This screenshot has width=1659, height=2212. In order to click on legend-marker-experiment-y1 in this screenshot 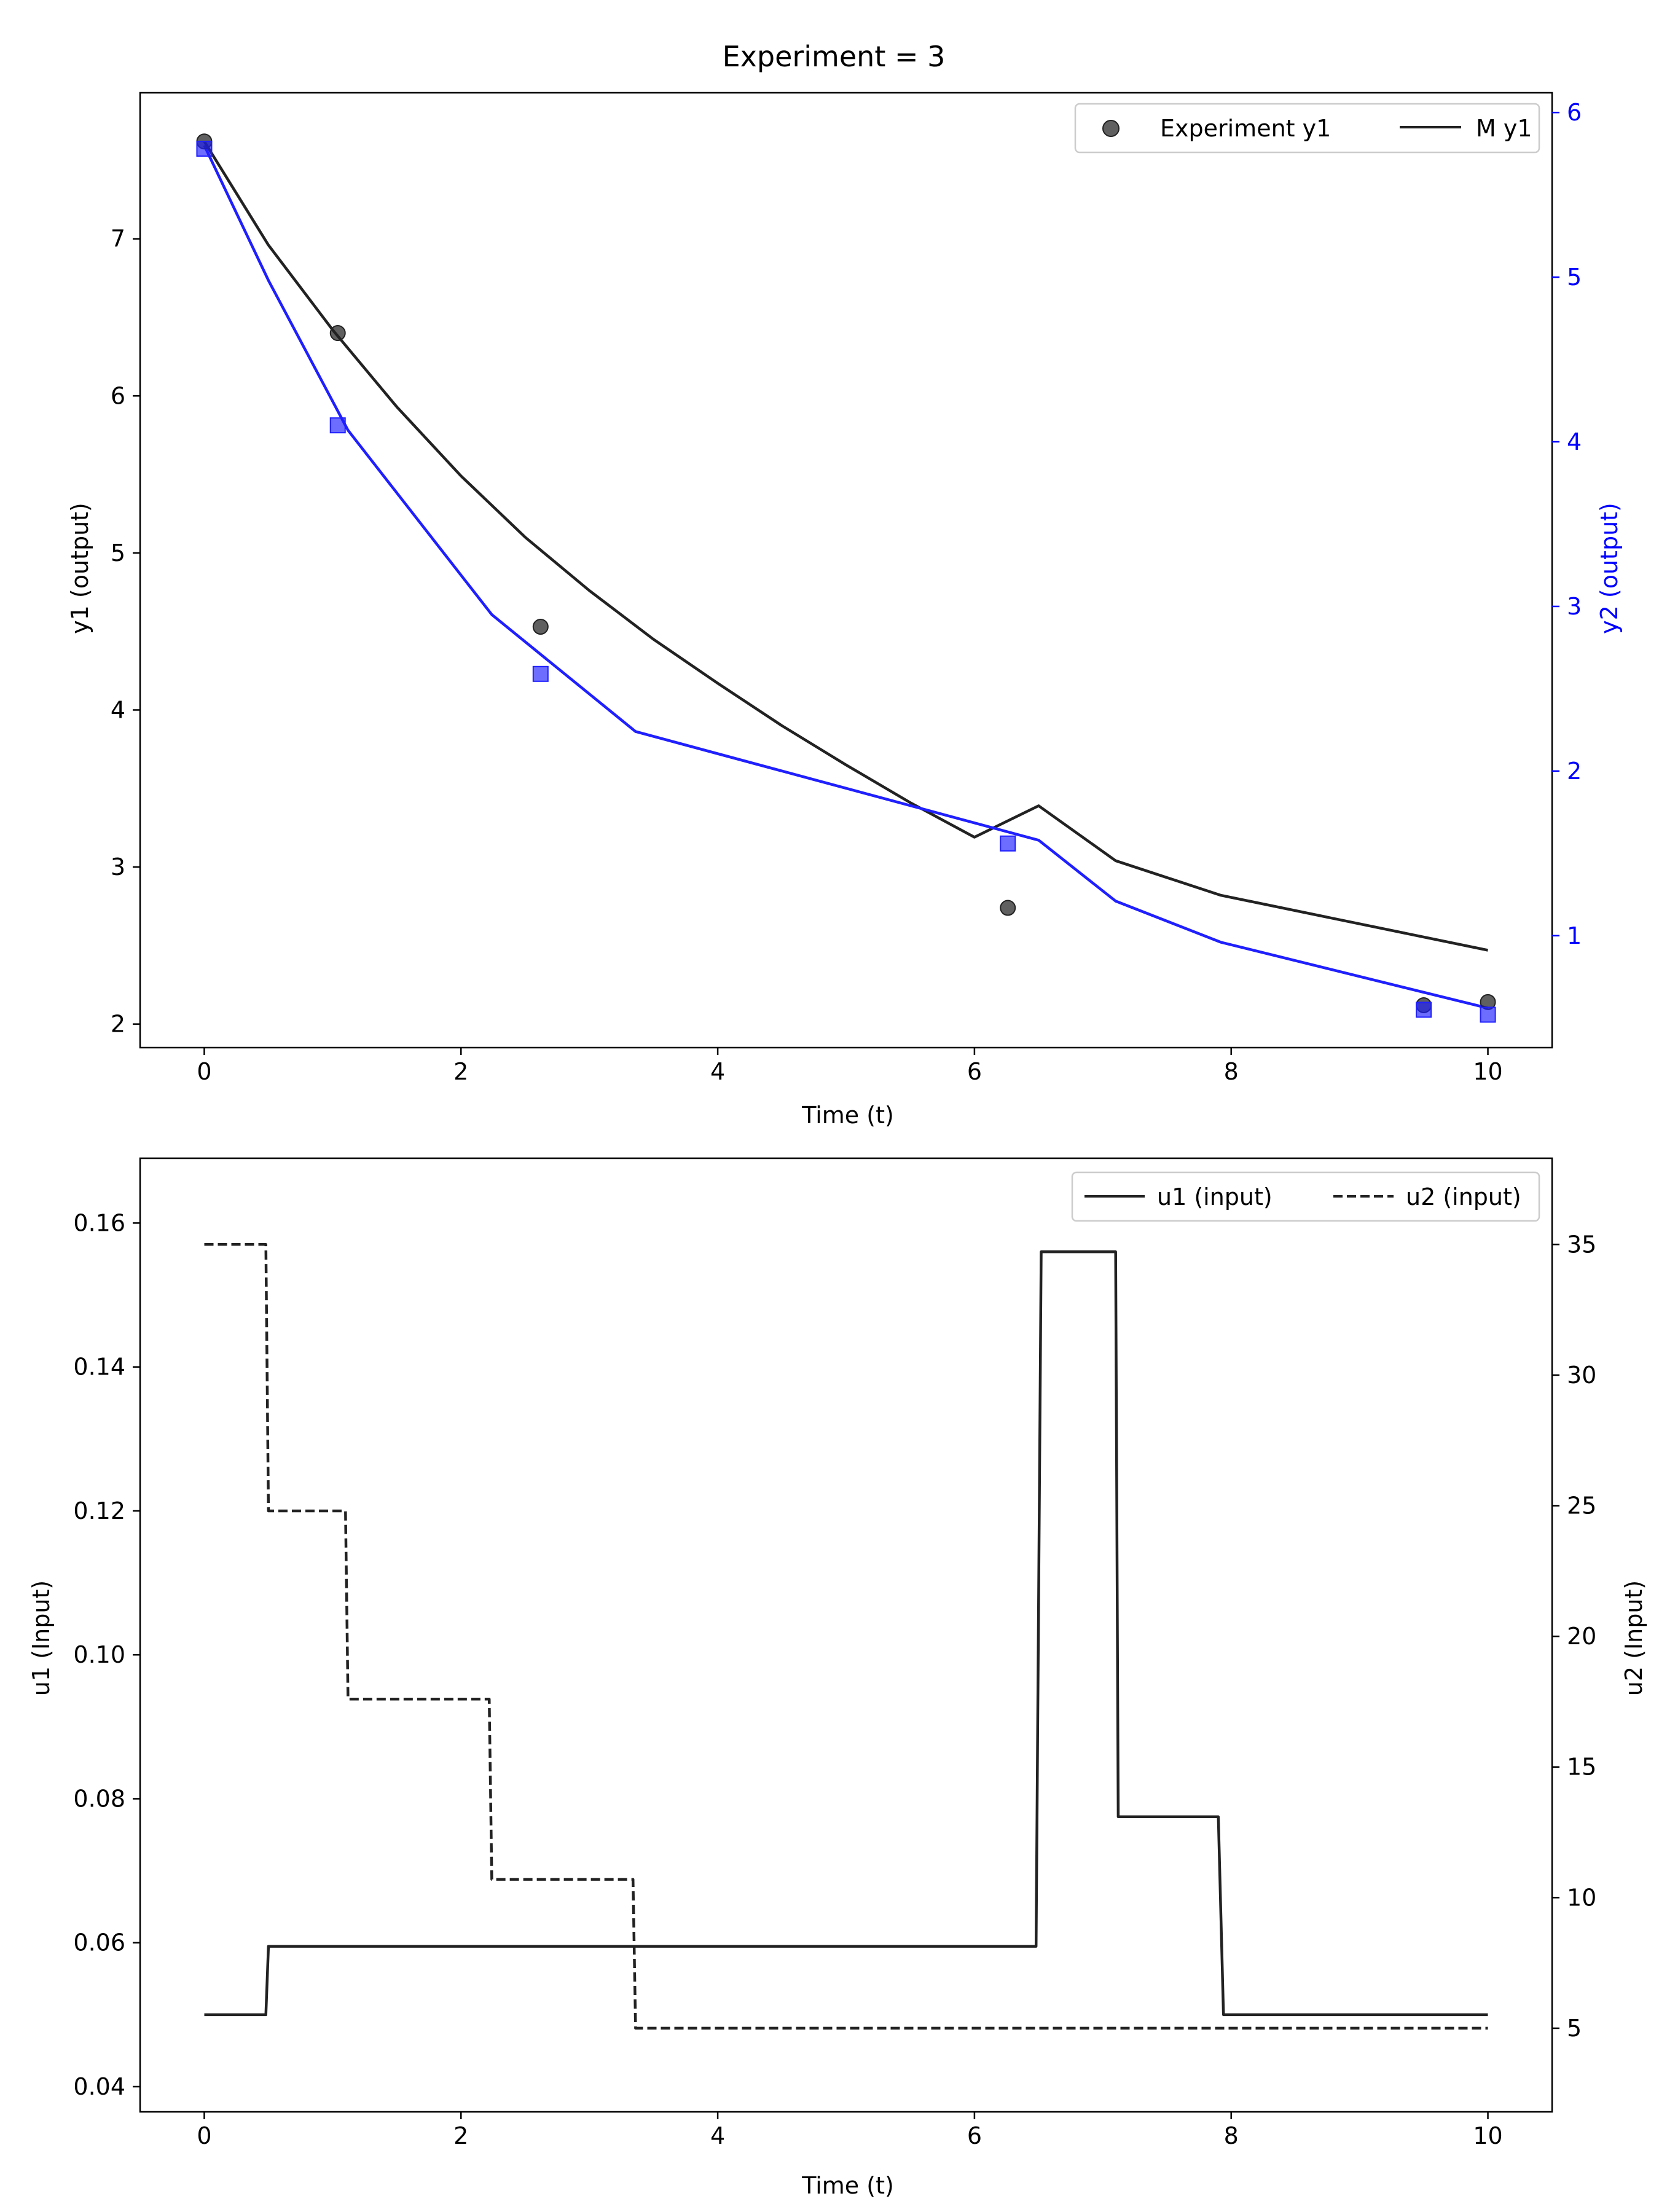, I will do `click(1111, 128)`.